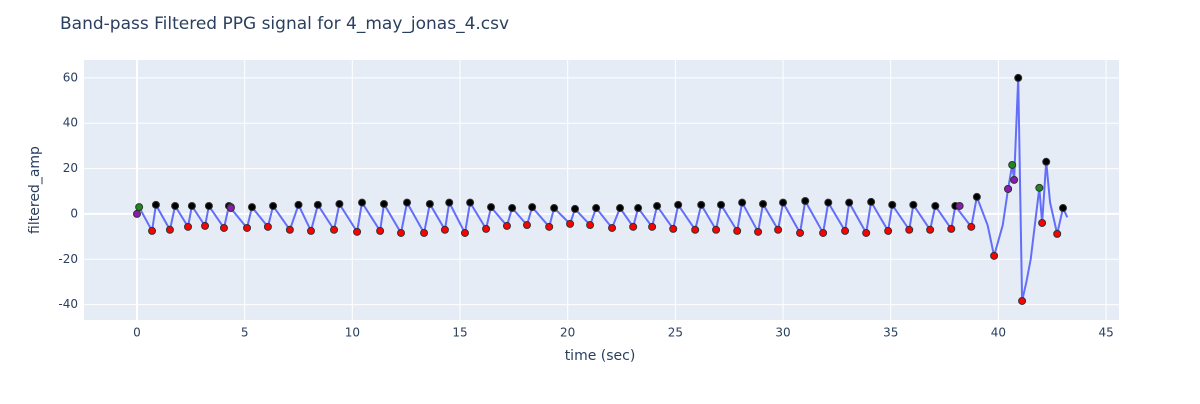 This screenshot has width=1200, height=404. What do you see at coordinates (998, 333) in the screenshot?
I see `x-tick-label: 40` at bounding box center [998, 333].